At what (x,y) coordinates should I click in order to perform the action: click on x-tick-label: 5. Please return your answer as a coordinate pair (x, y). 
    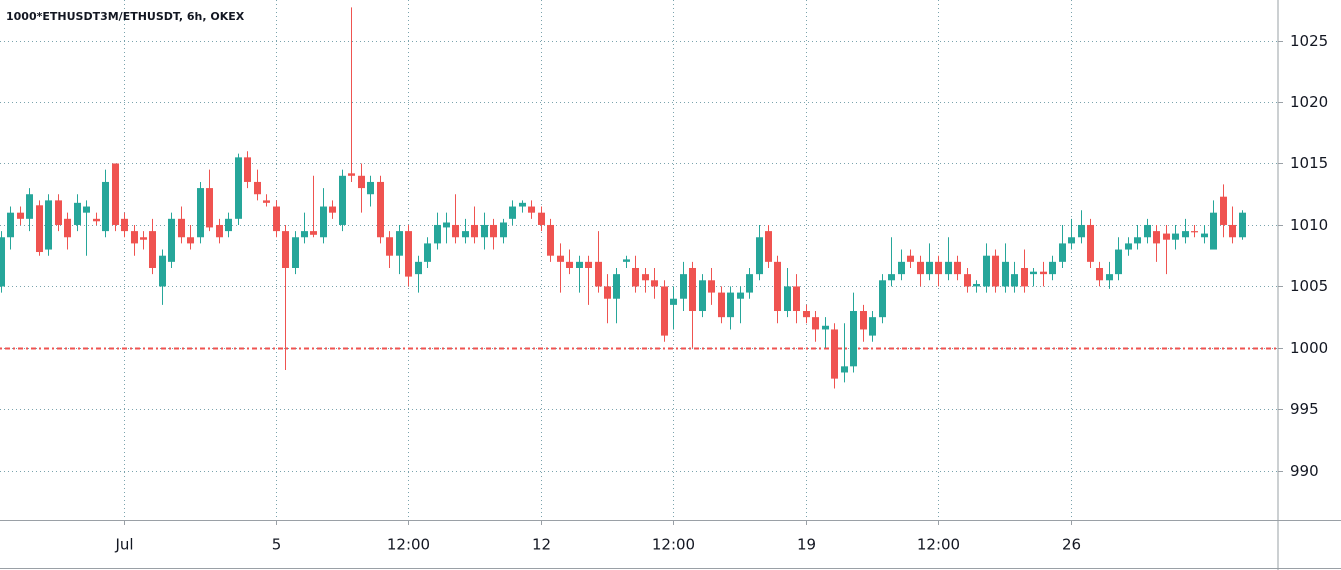
    Looking at the image, I should click on (277, 545).